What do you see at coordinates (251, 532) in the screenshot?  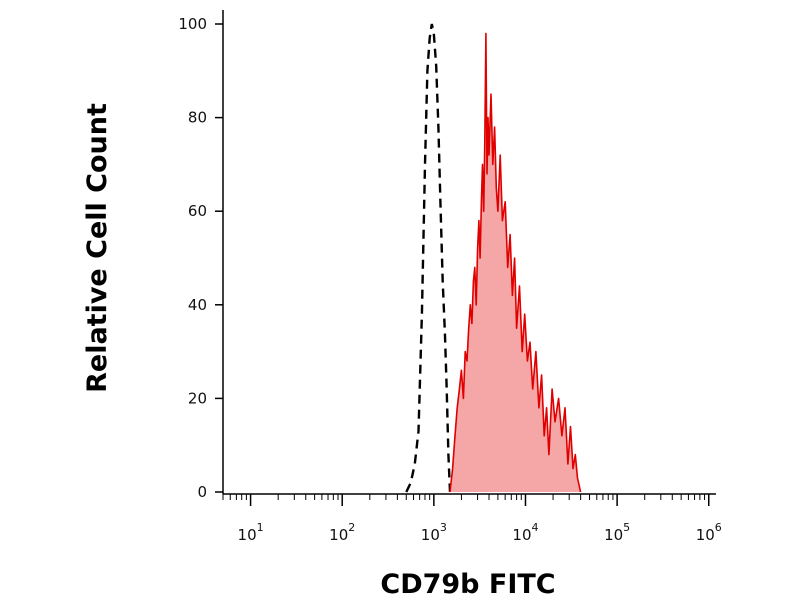 I see `x-tick-label: 10¹` at bounding box center [251, 532].